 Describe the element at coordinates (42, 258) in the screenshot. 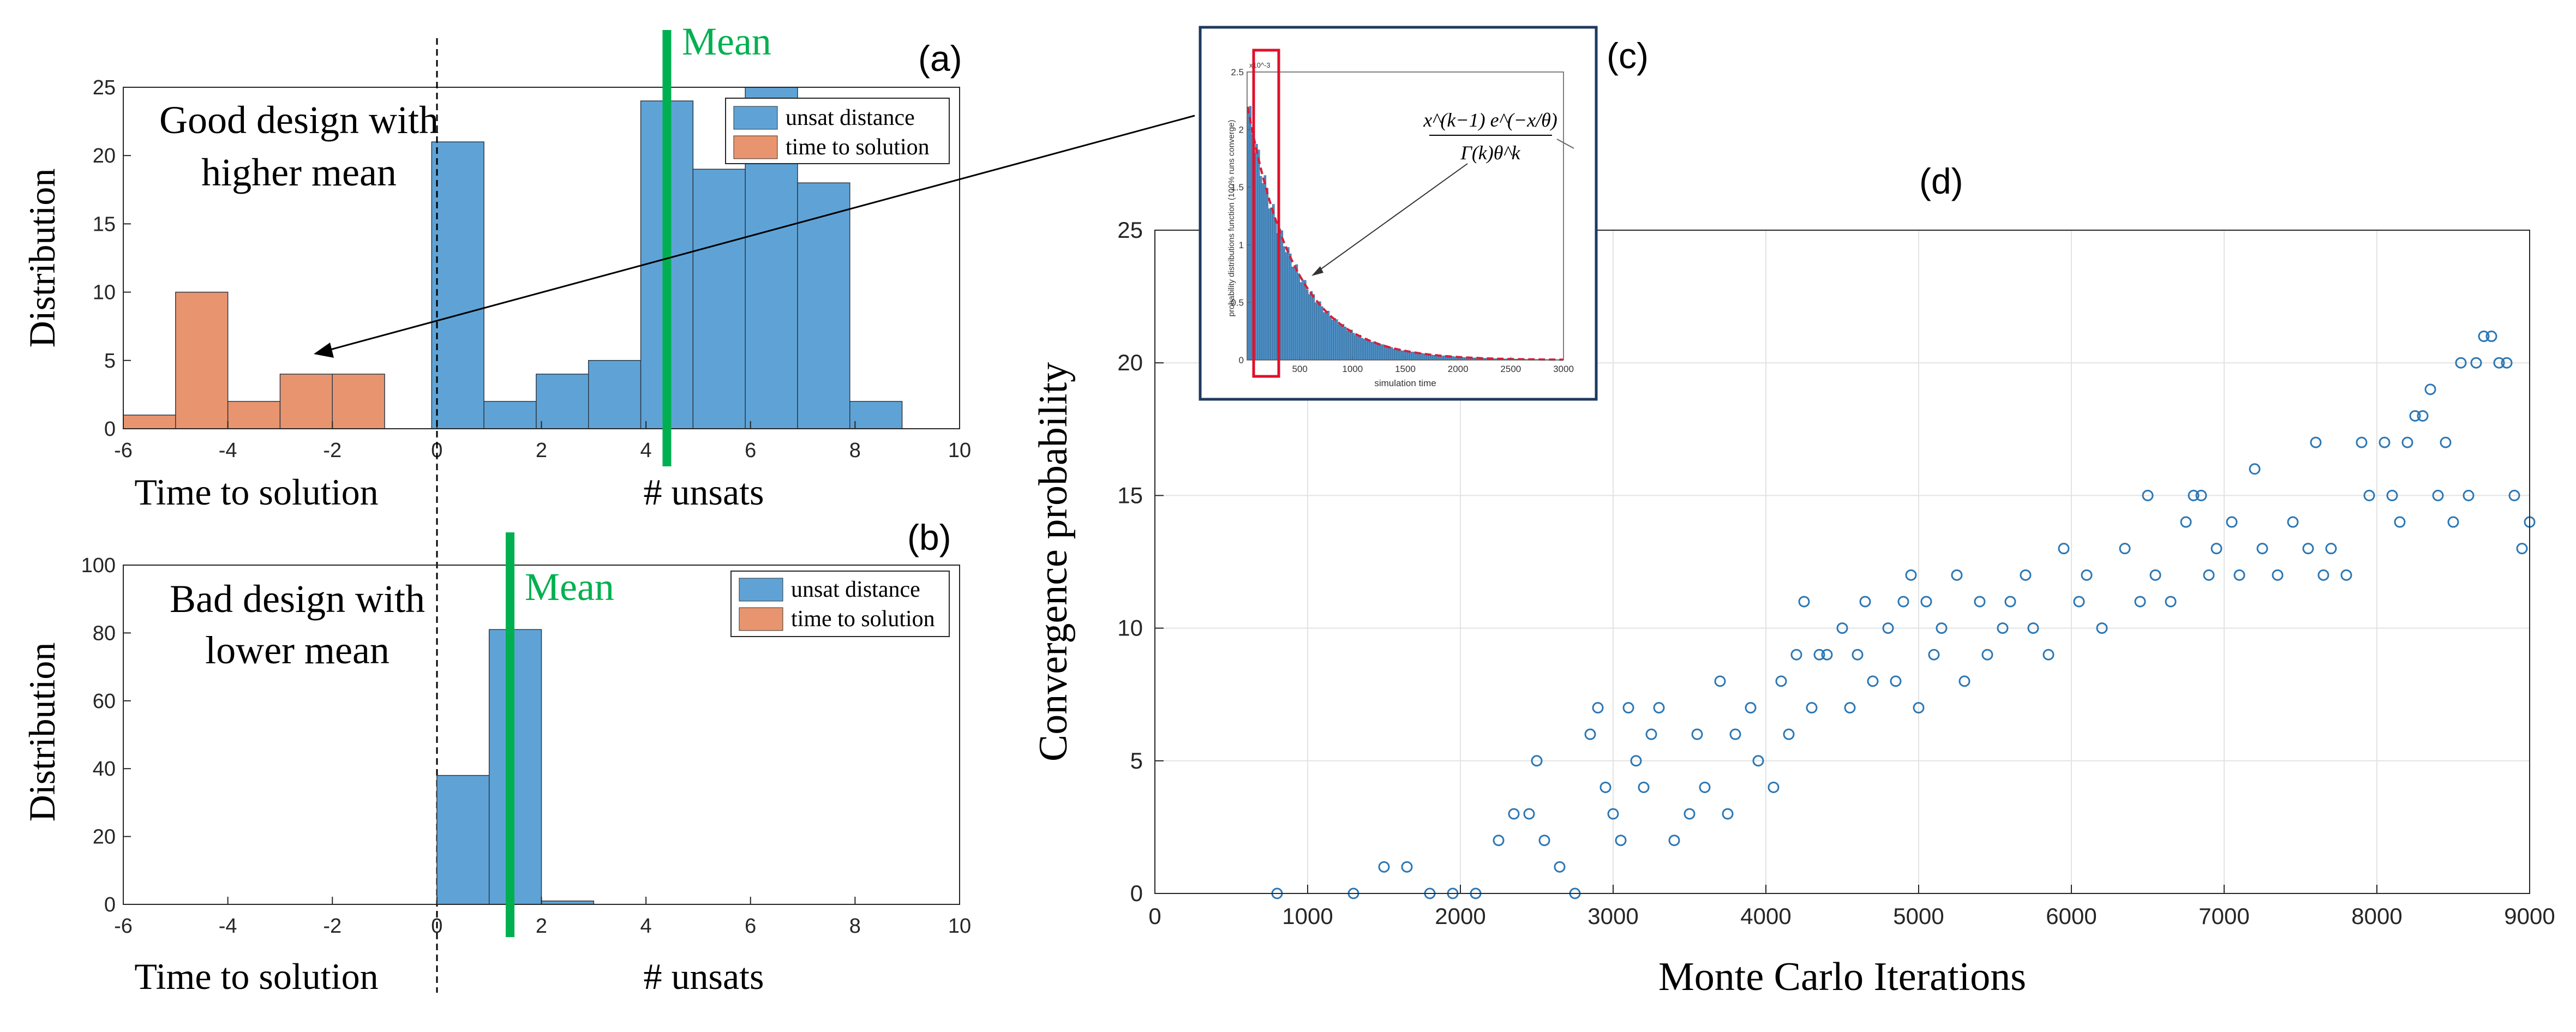

I see `a-ylabel: Distribution` at that location.